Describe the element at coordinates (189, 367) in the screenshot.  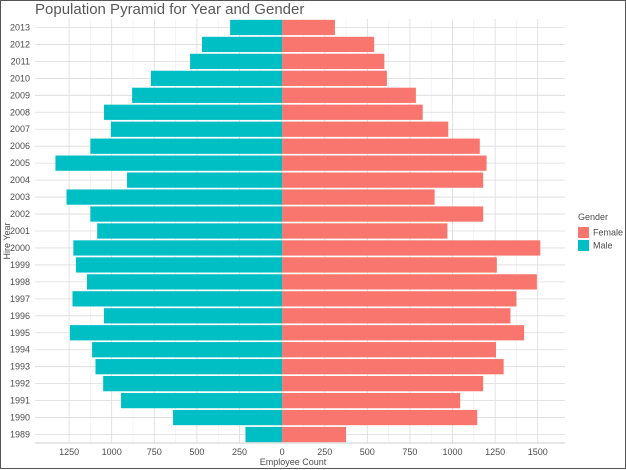
I see `bar-male-1993` at that location.